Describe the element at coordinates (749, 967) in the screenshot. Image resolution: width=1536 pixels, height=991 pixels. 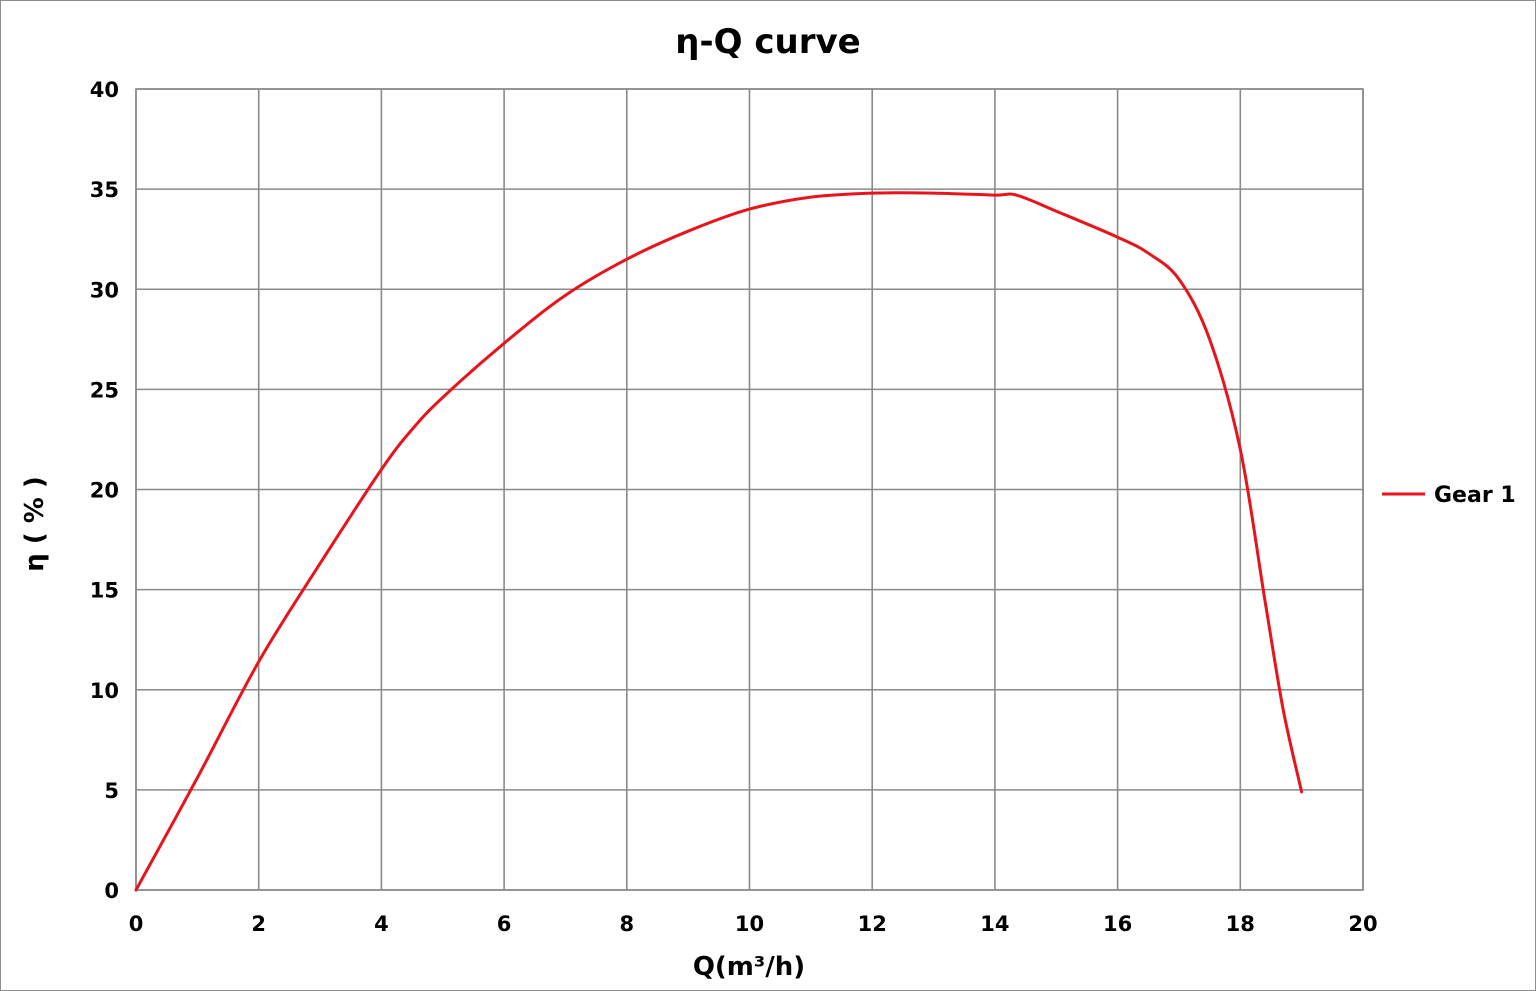
I see `x-axis-label: Q(m³/h)` at that location.